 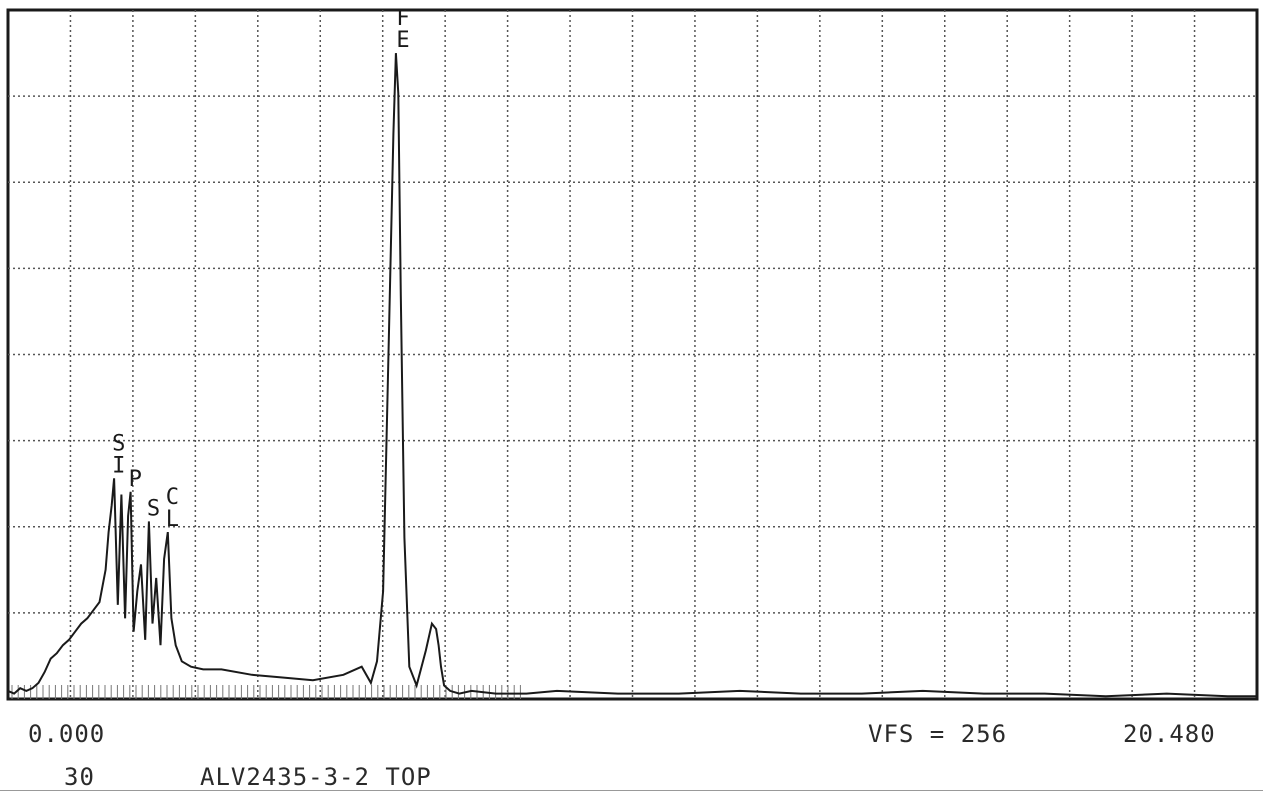 What do you see at coordinates (118, 443) in the screenshot?
I see `peak-label-si: S` at bounding box center [118, 443].